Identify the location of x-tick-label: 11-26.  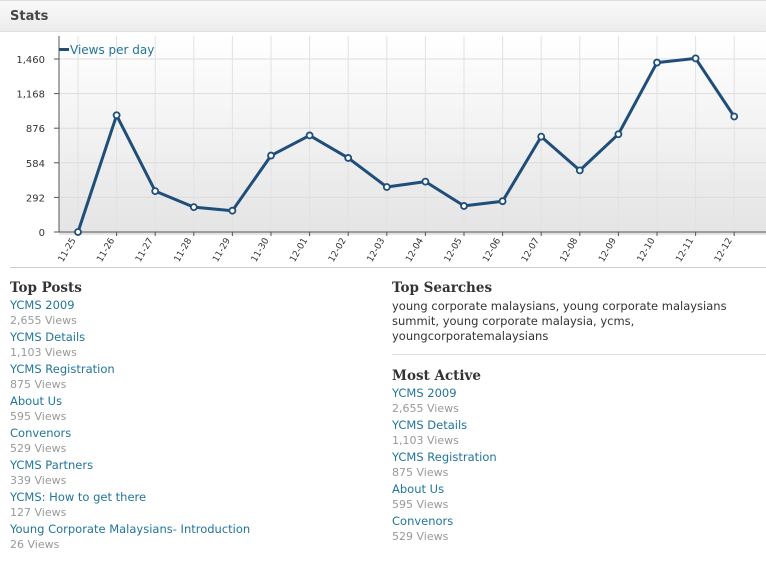
(106, 250).